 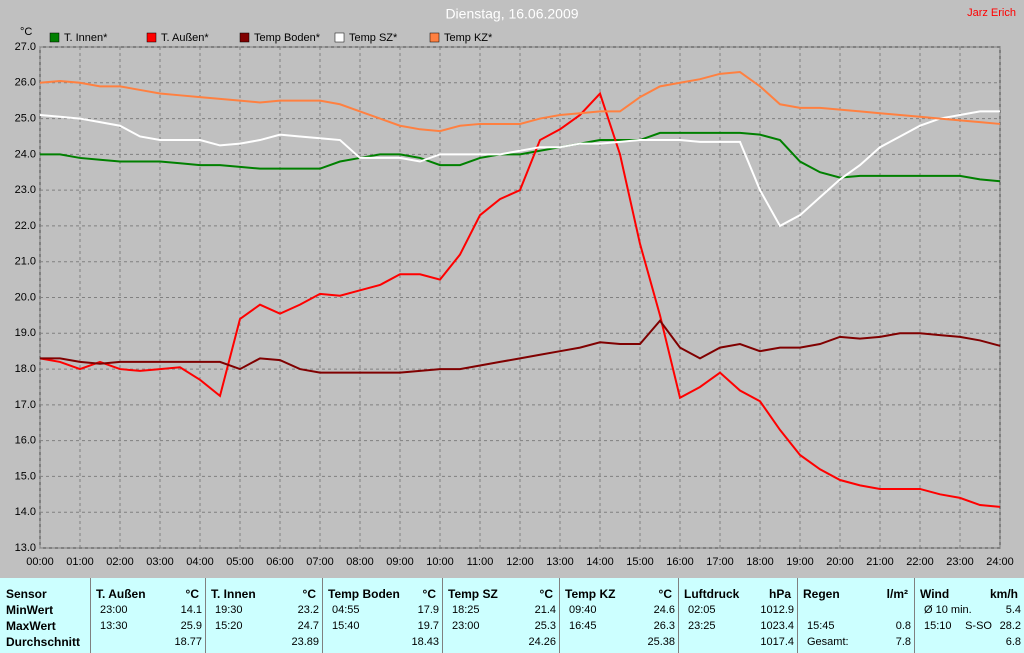 I want to click on y-tick-label: 18.0, so click(x=25, y=369).